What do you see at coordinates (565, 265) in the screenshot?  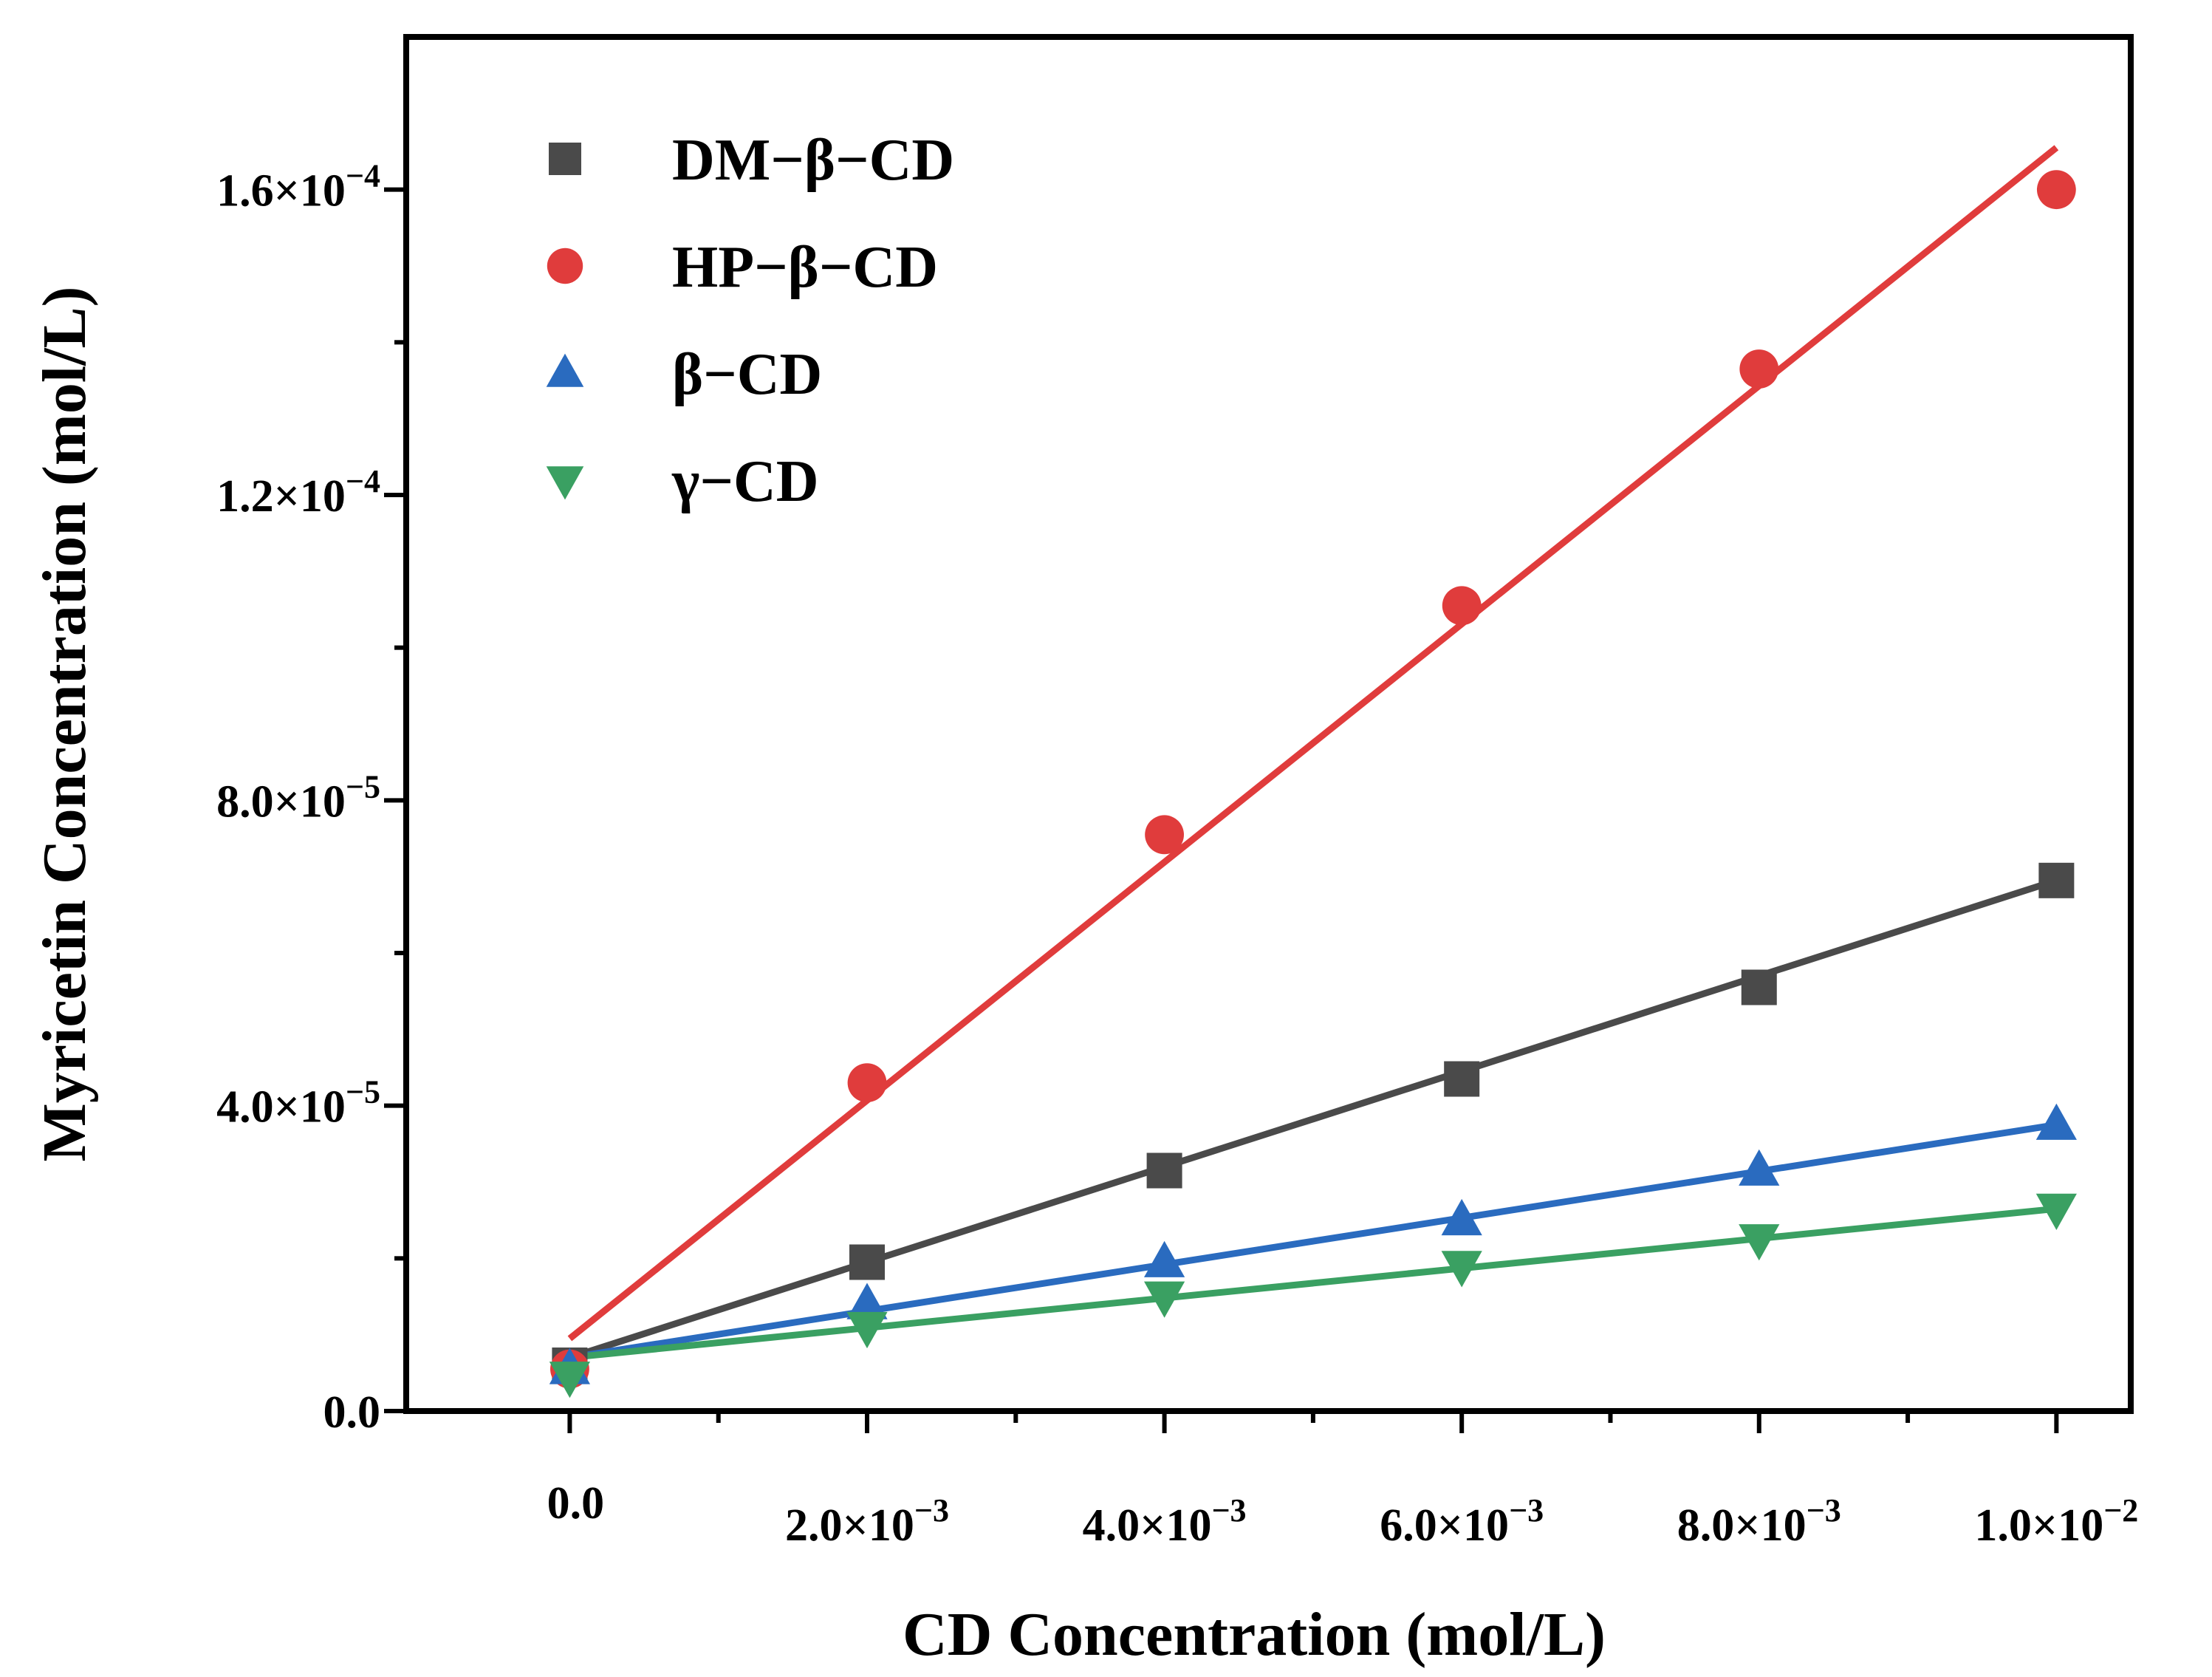 I see `hp-beta-cd-legend-marker` at bounding box center [565, 265].